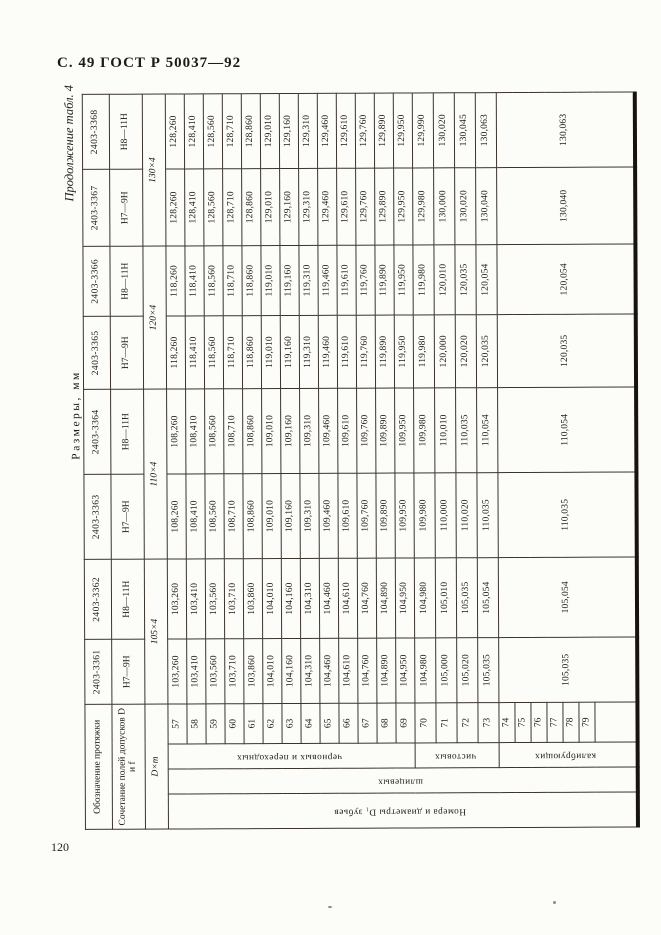 The image size is (661, 935). What do you see at coordinates (309, 352) in the screenshot?
I see `value-cell: 119,310` at bounding box center [309, 352].